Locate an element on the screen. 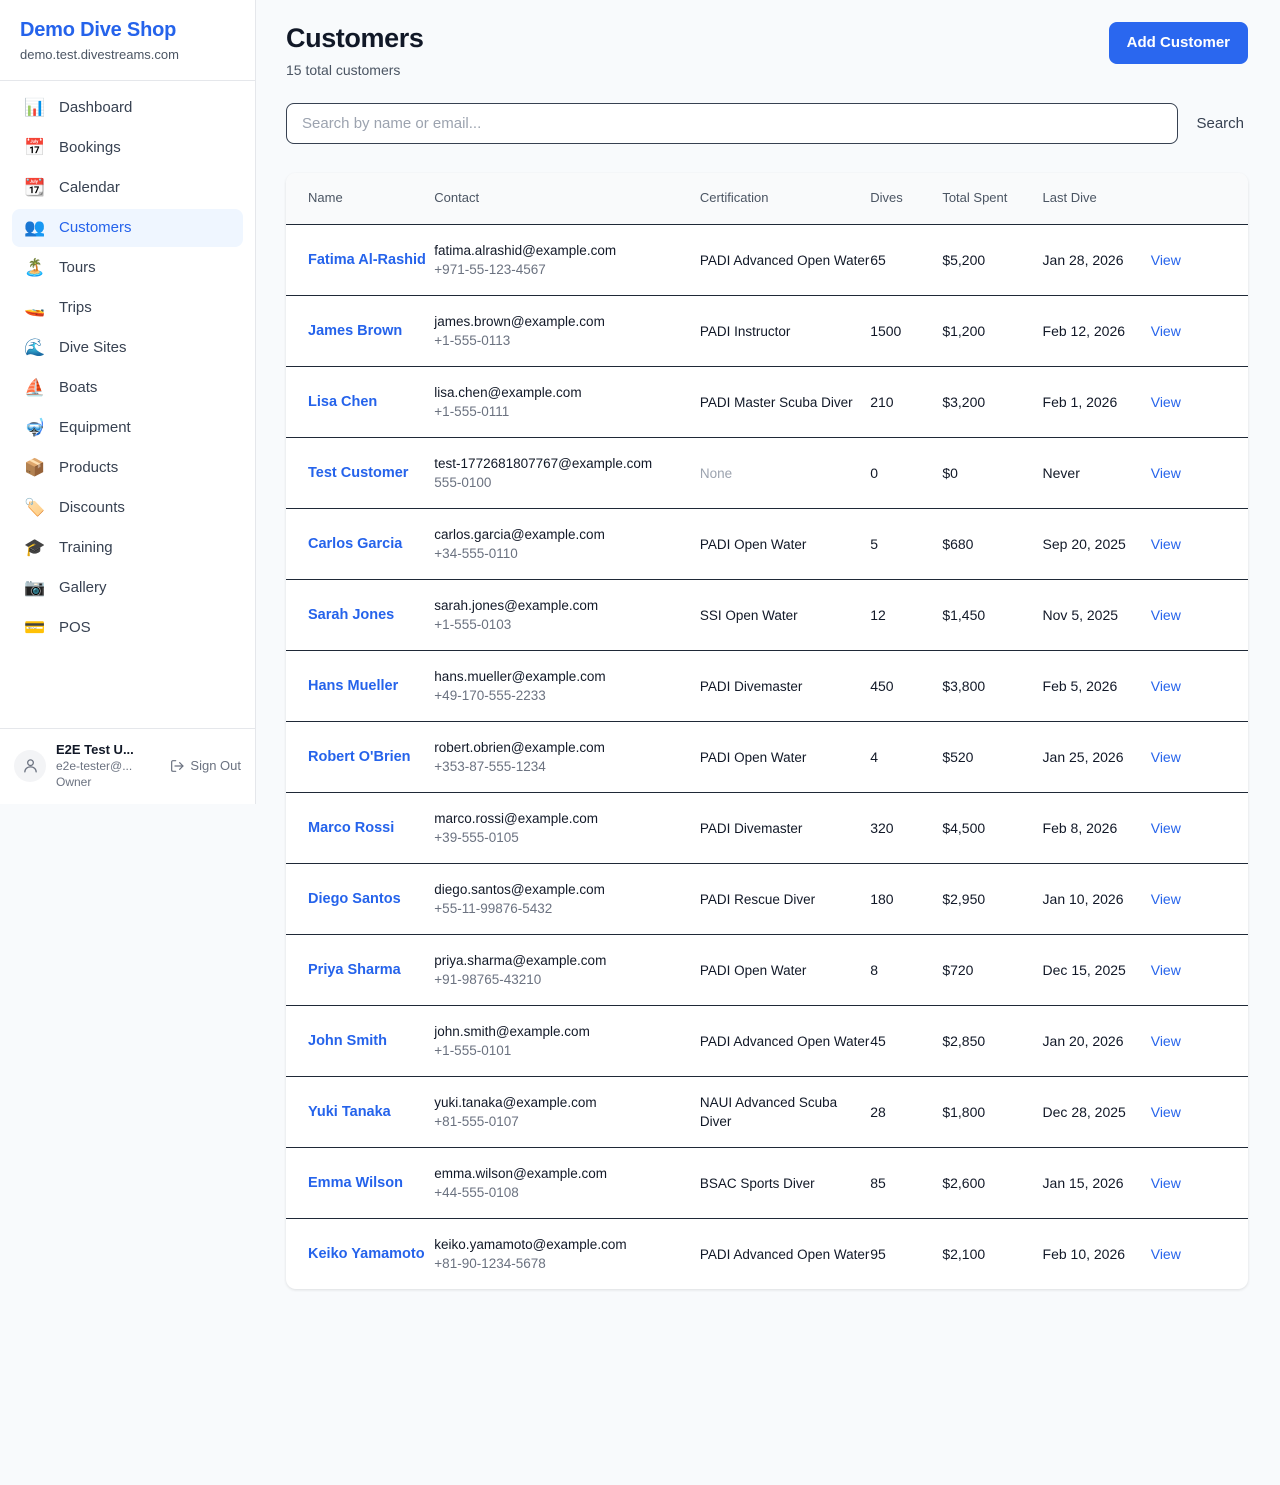 This screenshot has width=1280, height=1485. cell-last-dive: Feb 1, 2026 is located at coordinates (1092, 402).